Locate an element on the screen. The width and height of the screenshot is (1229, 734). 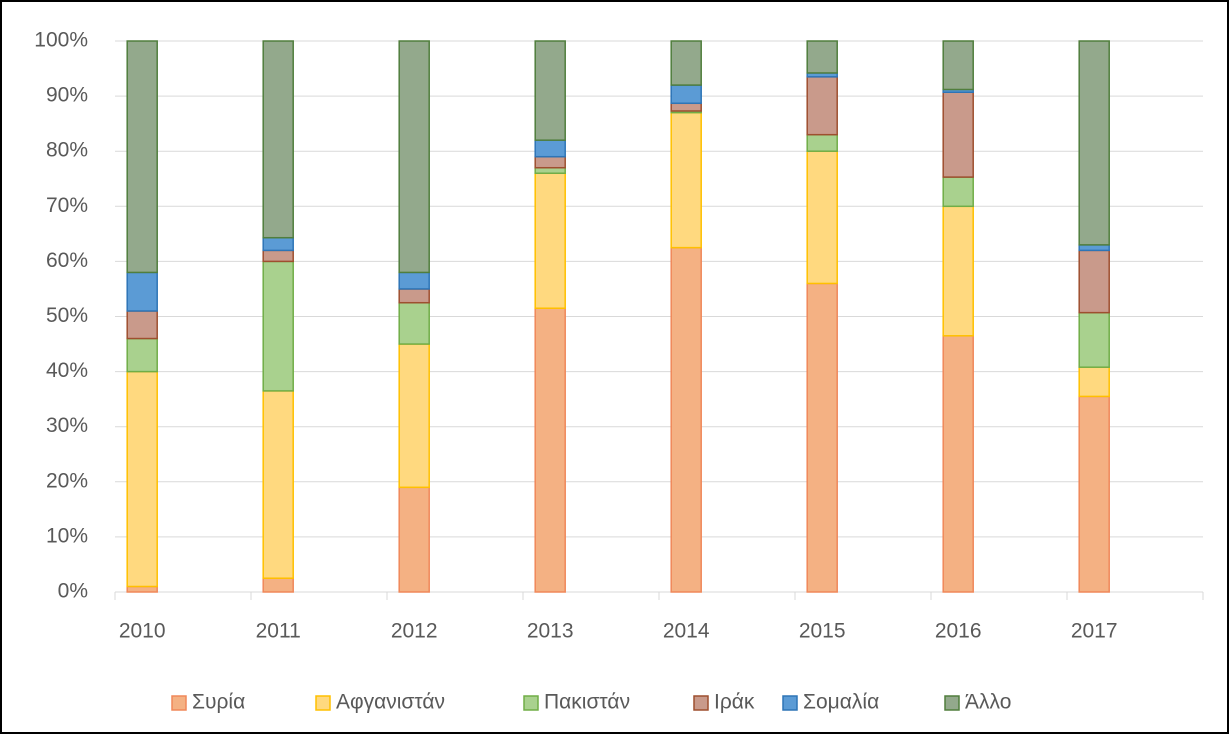
y-tick-label: 10% is located at coordinates (67, 535).